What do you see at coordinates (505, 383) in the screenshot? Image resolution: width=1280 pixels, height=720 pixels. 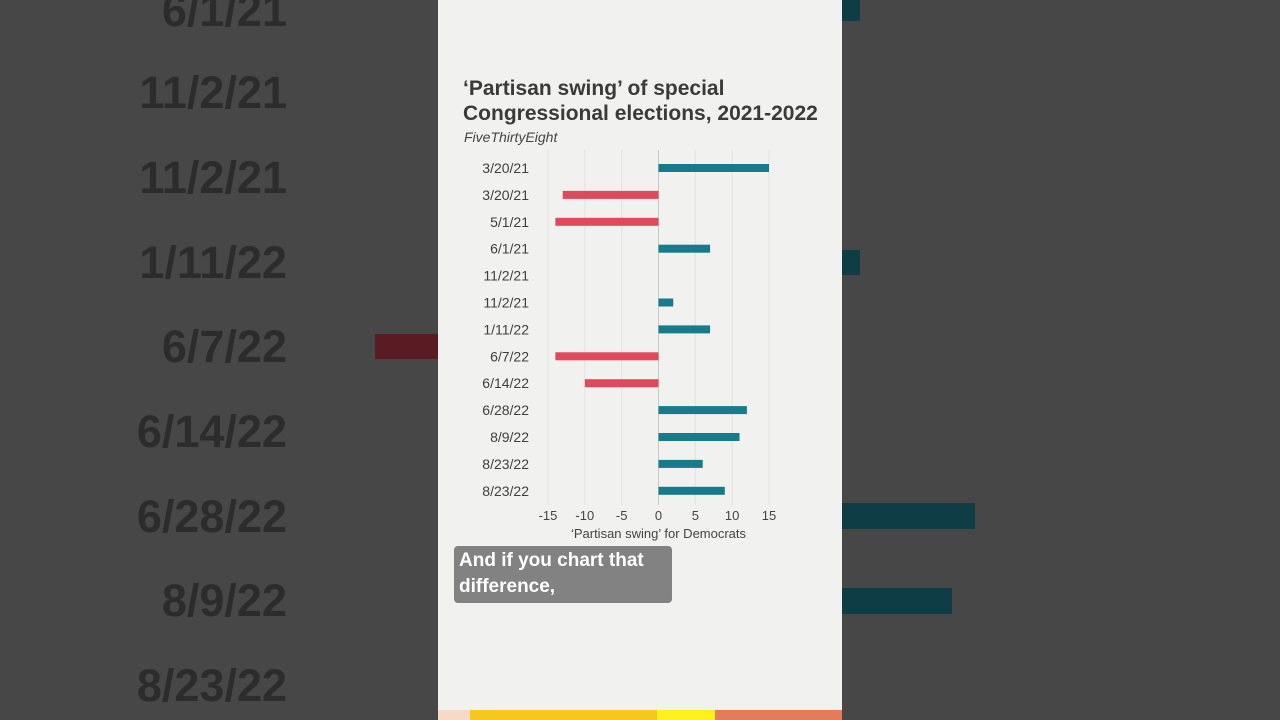 I see `category-label: 6/14/22` at bounding box center [505, 383].